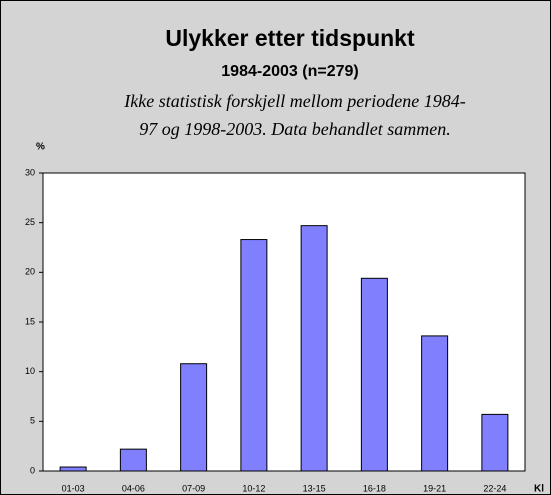  What do you see at coordinates (40, 147) in the screenshot?
I see `y-axis-label: %` at bounding box center [40, 147].